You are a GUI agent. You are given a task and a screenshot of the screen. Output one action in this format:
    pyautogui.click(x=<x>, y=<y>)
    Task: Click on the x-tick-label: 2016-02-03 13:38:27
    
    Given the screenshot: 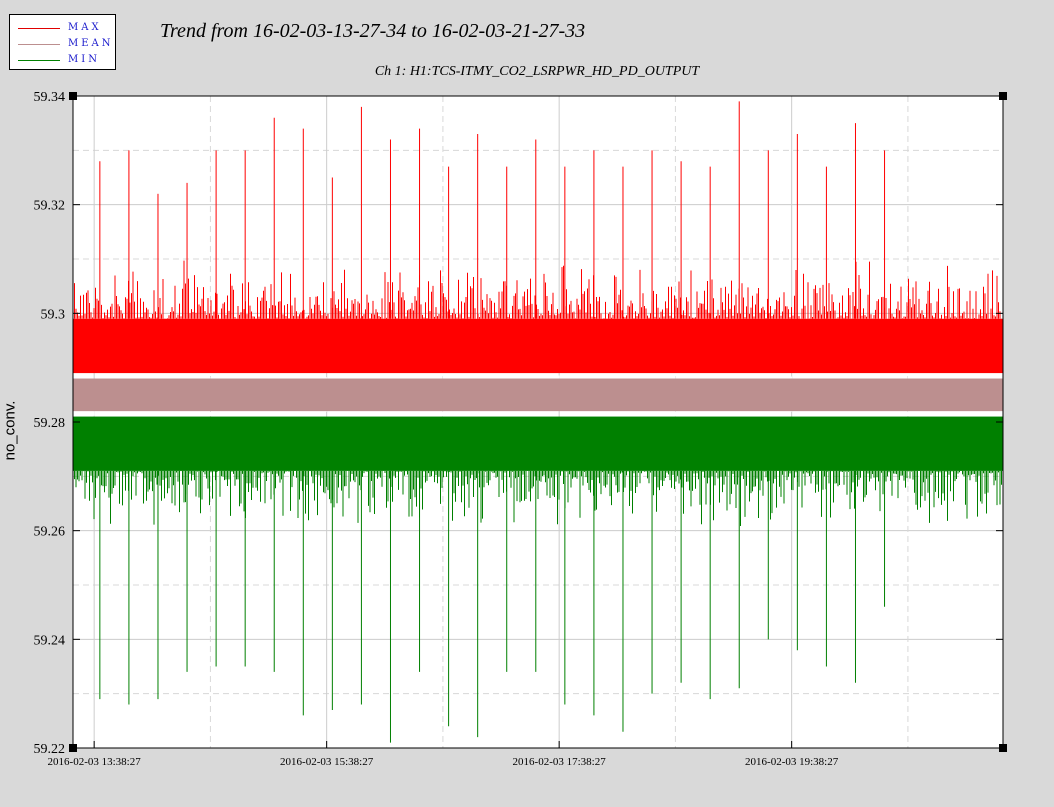 What is the action you would take?
    pyautogui.click(x=95, y=762)
    